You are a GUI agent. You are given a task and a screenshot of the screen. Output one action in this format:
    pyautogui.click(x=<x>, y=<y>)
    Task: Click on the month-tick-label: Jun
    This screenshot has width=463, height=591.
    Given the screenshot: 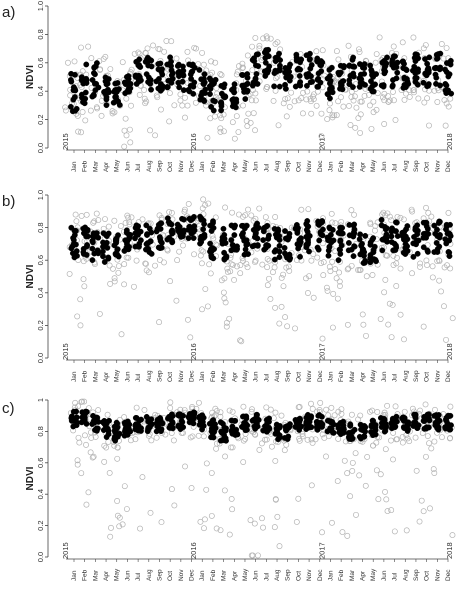 What is the action you would take?
    pyautogui.click(x=384, y=166)
    